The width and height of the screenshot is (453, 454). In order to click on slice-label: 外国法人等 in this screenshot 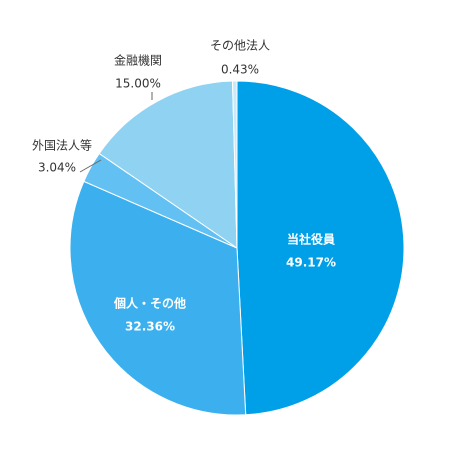, I will do `click(62, 146)`.